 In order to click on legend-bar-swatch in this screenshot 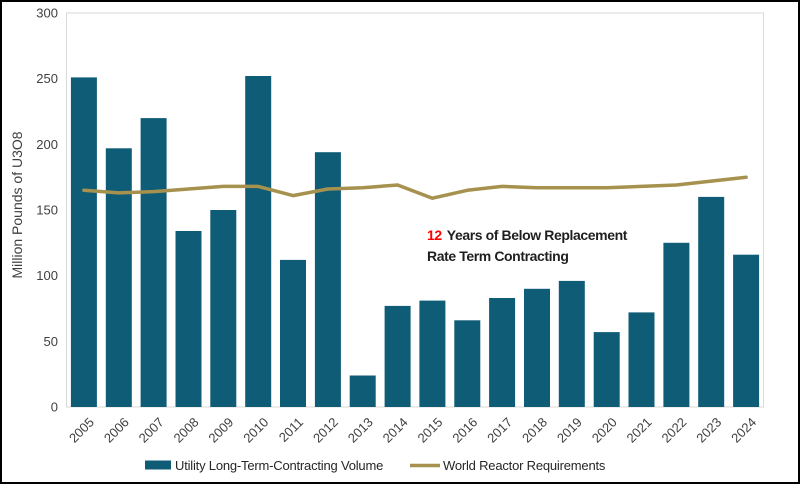, I will do `click(158, 465)`.